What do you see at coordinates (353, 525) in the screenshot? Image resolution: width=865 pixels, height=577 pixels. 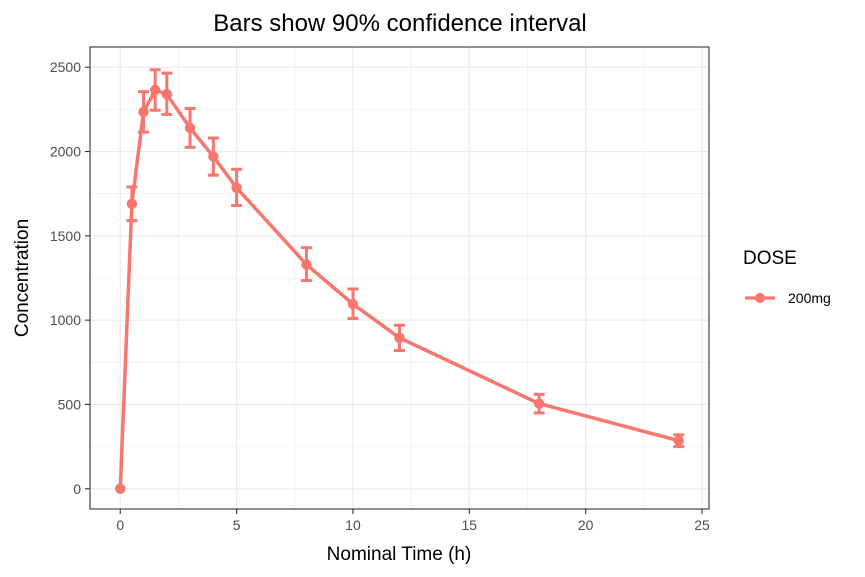 I see `x-tick-label: 10` at bounding box center [353, 525].